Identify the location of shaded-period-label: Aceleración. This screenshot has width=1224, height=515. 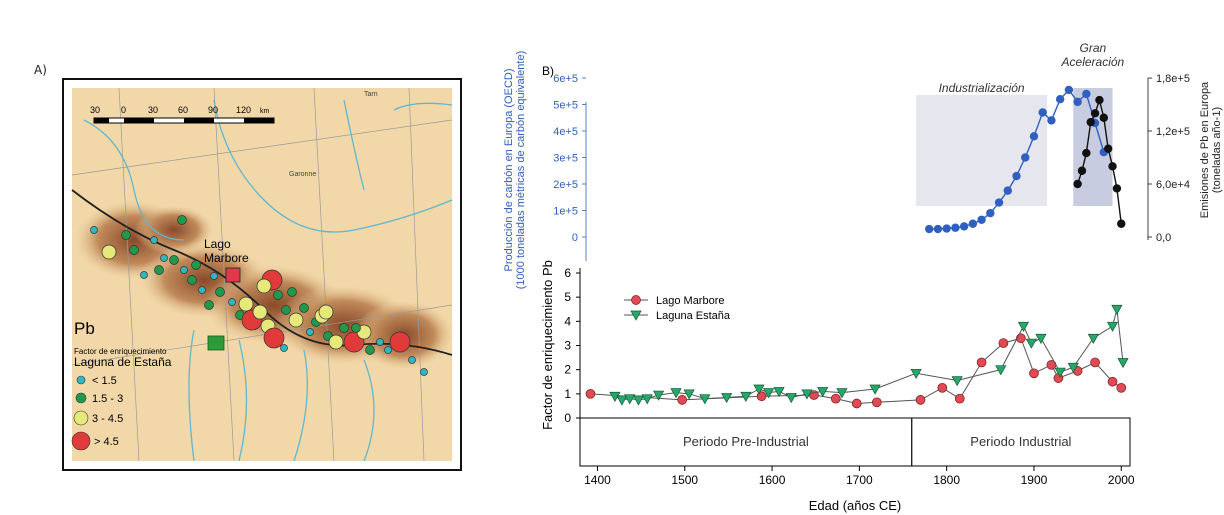
(1093, 62).